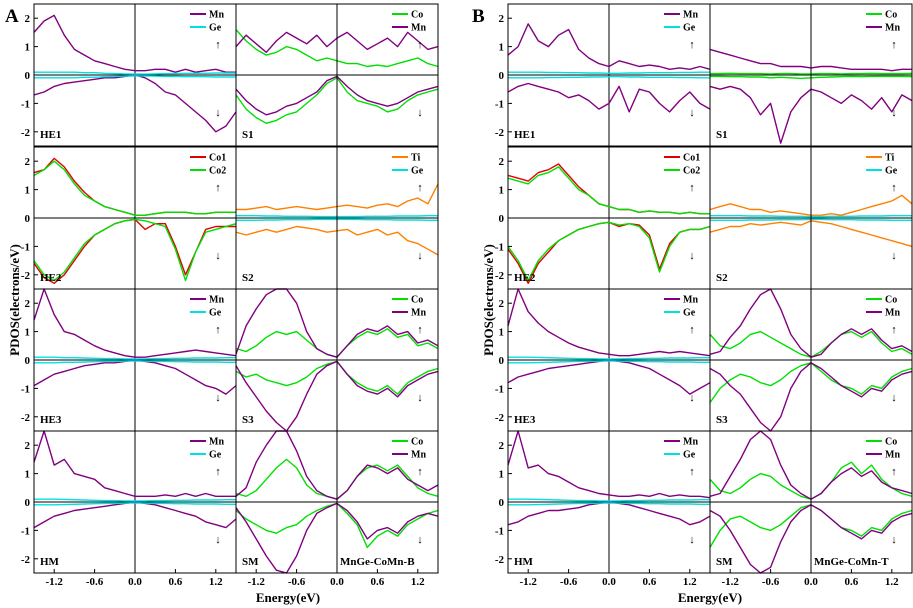 The image size is (913, 608). Describe the element at coordinates (50, 562) in the screenshot. I see `fig-a-panel-hm-label: HM` at that location.